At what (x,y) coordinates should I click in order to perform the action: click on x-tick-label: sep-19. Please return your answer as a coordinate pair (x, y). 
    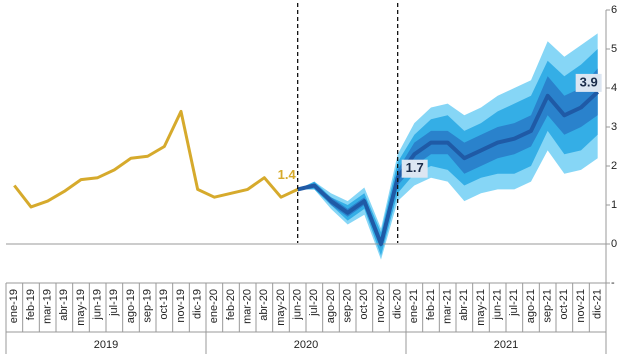
    Looking at the image, I should click on (148, 306).